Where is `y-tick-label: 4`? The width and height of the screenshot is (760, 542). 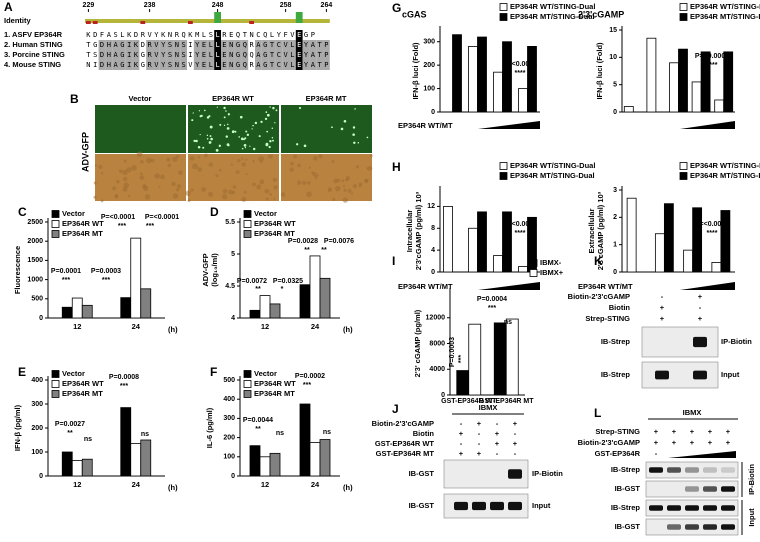
y-tick-label: 4 is located at coordinates (233, 318).